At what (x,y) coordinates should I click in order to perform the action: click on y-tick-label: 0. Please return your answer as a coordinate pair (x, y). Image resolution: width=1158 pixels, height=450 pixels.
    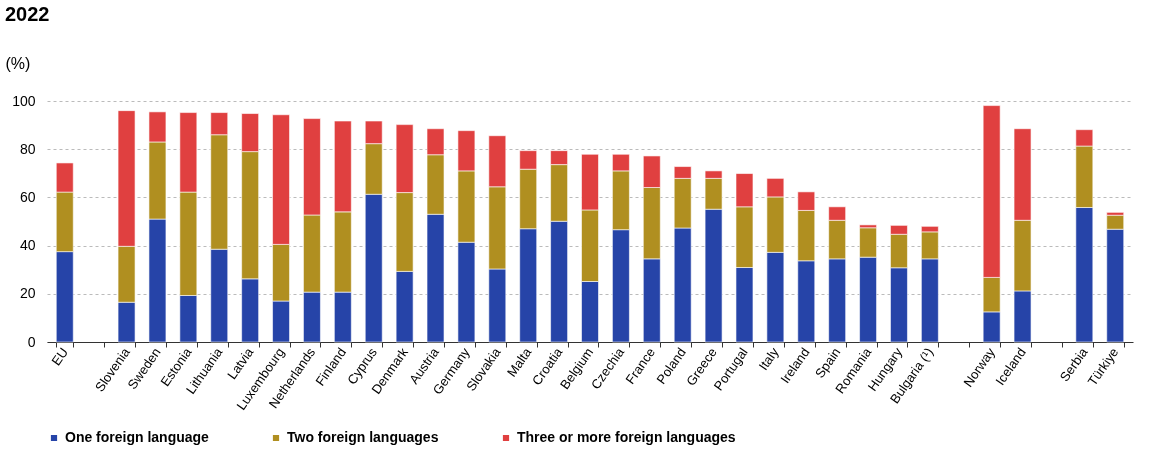
    Looking at the image, I should click on (31, 341).